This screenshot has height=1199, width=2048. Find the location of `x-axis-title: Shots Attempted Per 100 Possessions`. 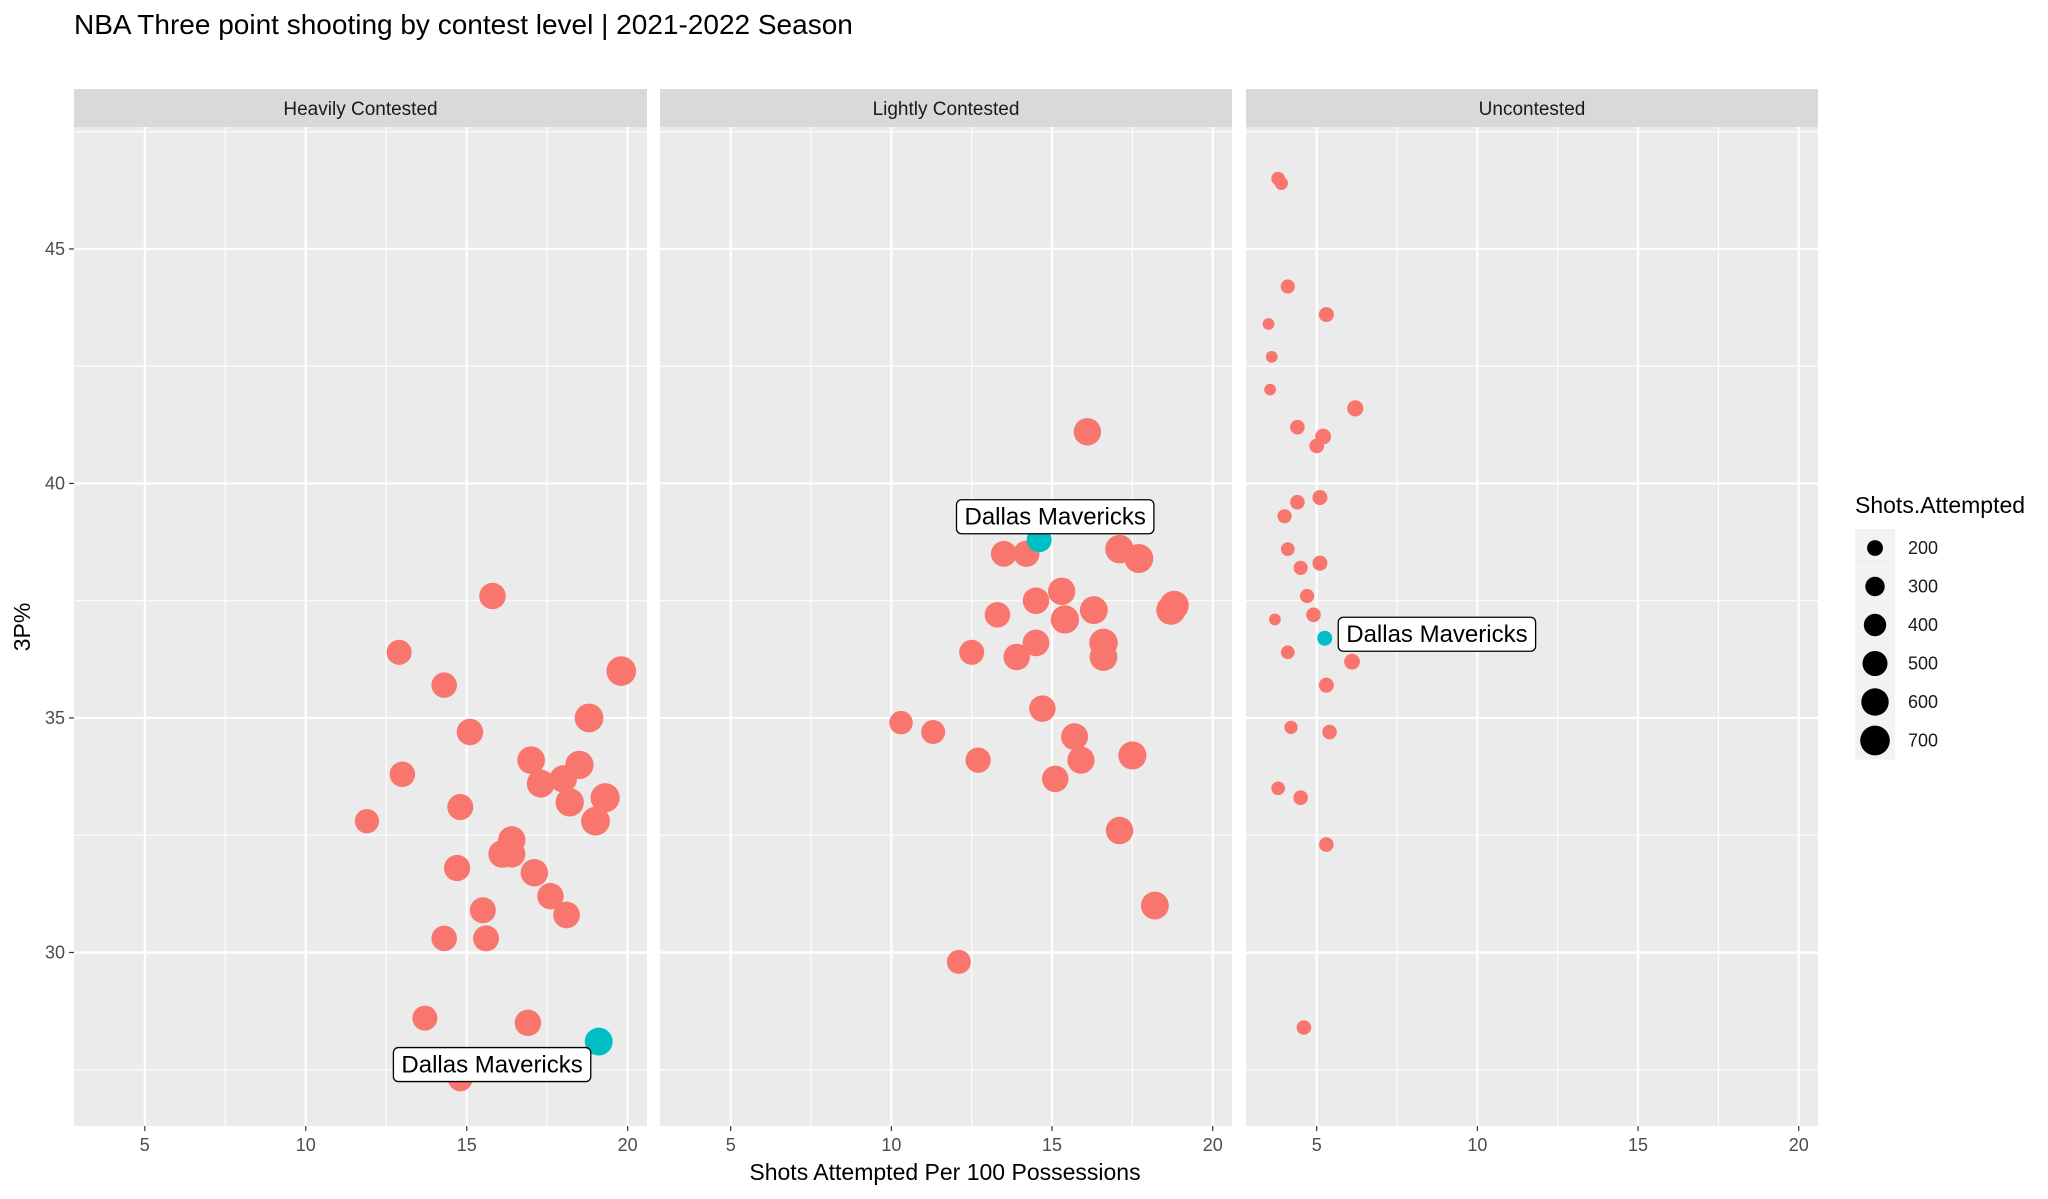

x-axis-title: Shots Attempted Per 100 Possessions is located at coordinates (944, 1172).